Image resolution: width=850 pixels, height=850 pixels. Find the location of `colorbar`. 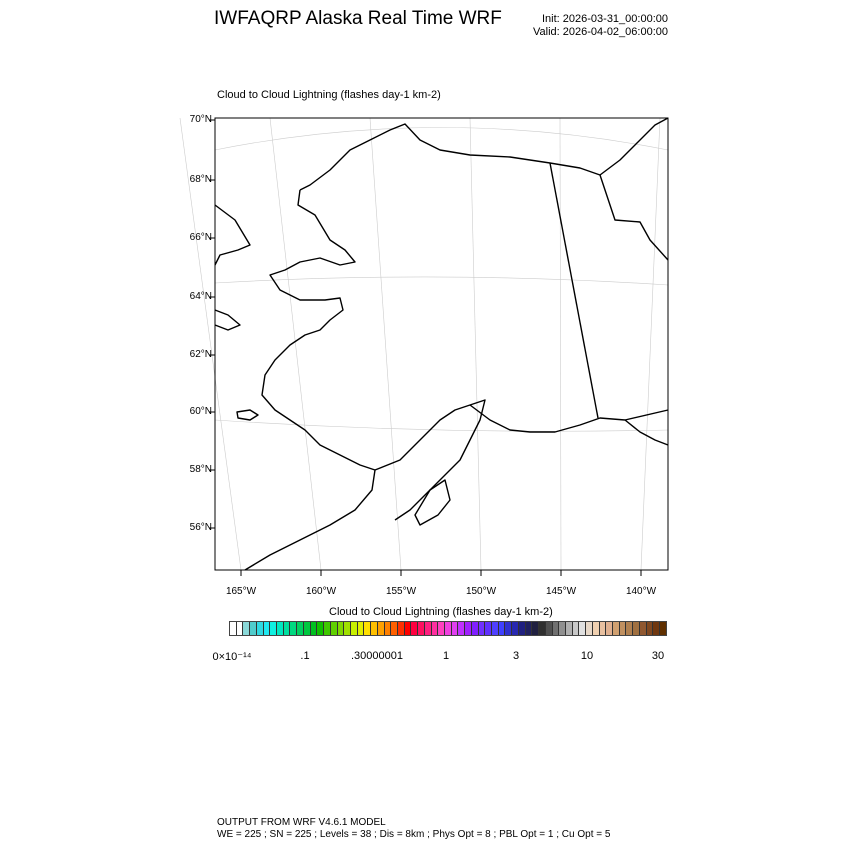

colorbar is located at coordinates (448, 628).